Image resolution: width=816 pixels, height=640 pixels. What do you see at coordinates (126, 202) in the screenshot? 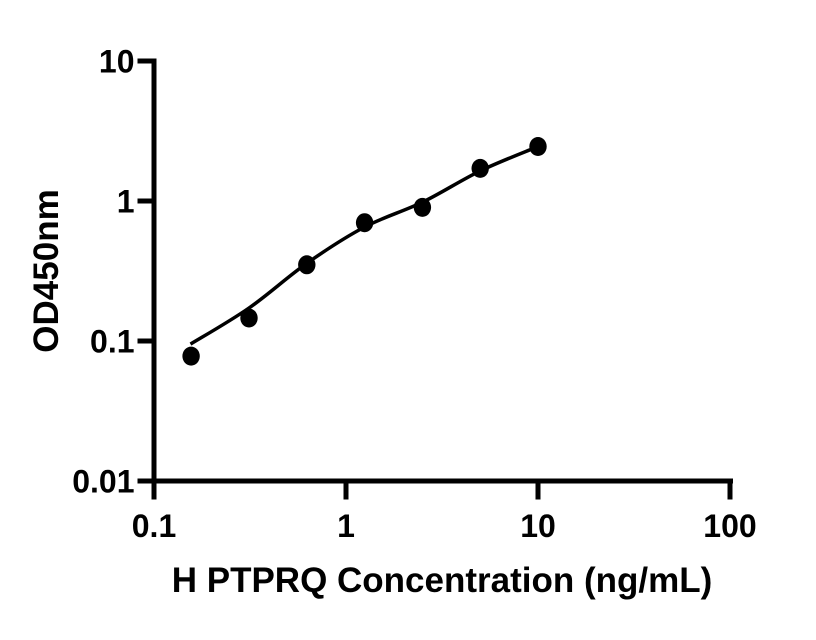
I see `y-tick-label: 1` at bounding box center [126, 202].